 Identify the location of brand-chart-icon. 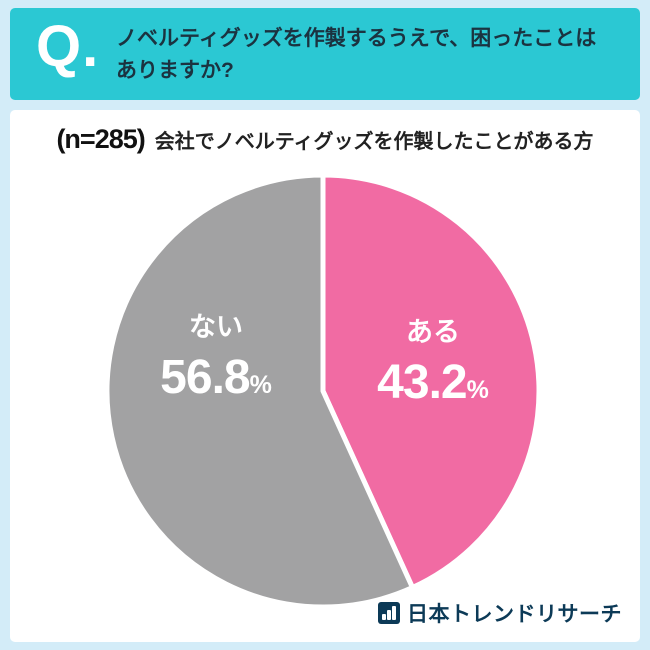
(389, 613).